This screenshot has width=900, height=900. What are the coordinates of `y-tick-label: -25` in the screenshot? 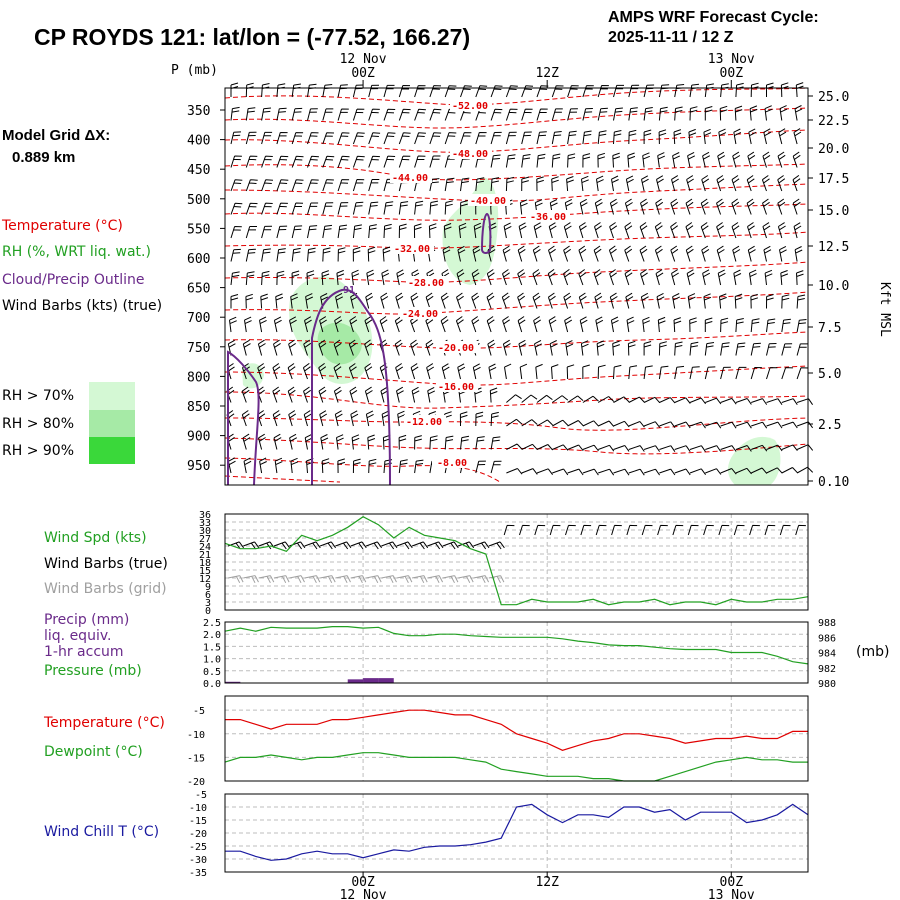 It's located at (198, 847).